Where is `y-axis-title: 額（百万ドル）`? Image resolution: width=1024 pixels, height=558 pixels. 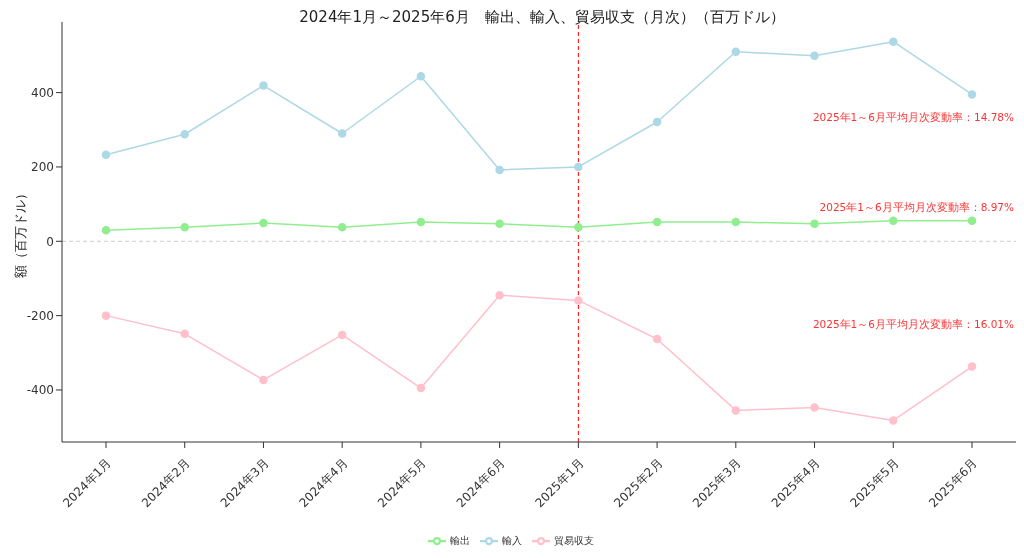
y-axis-title: 額（百万ドル） is located at coordinates (20, 232).